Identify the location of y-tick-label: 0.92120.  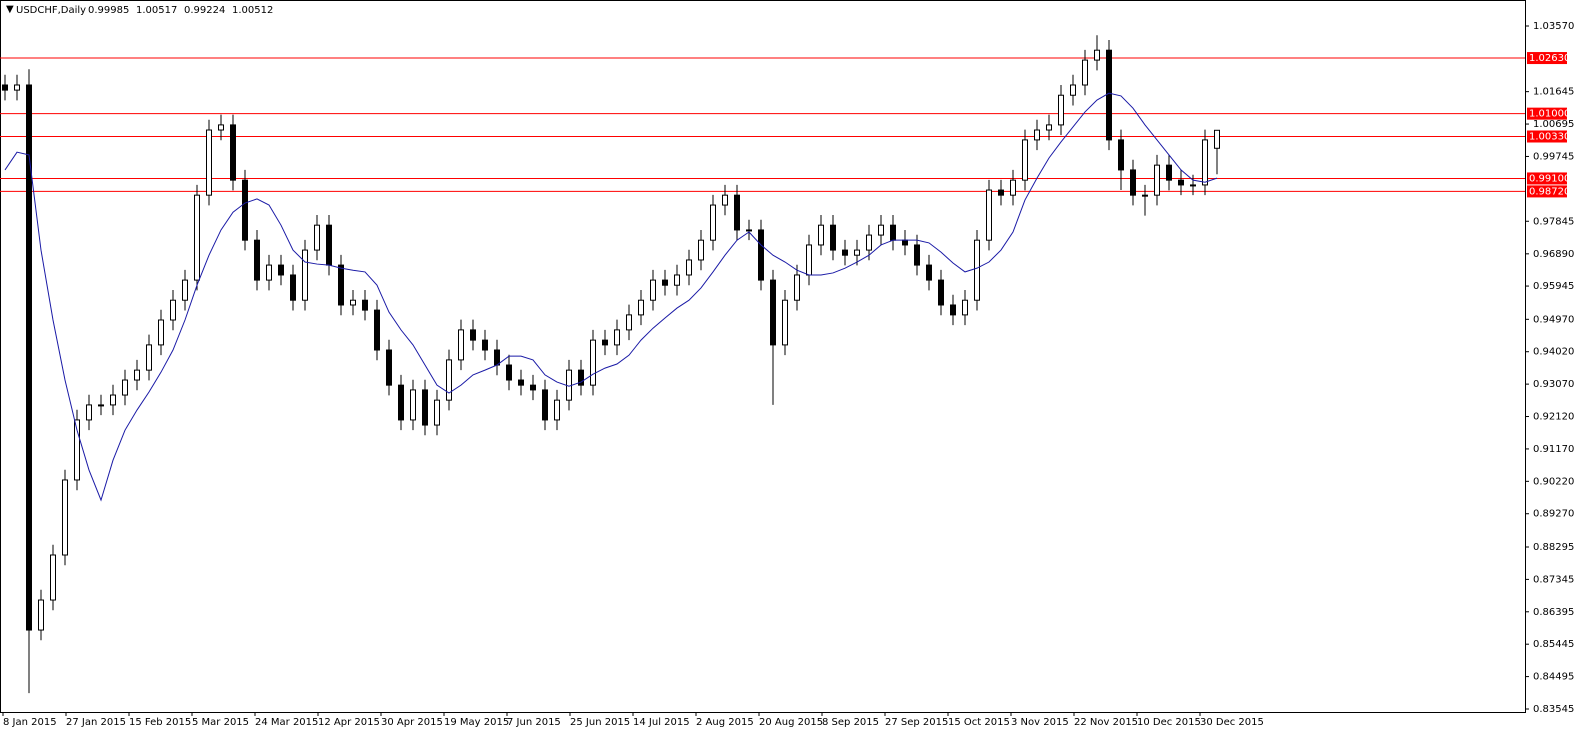
(1553, 417).